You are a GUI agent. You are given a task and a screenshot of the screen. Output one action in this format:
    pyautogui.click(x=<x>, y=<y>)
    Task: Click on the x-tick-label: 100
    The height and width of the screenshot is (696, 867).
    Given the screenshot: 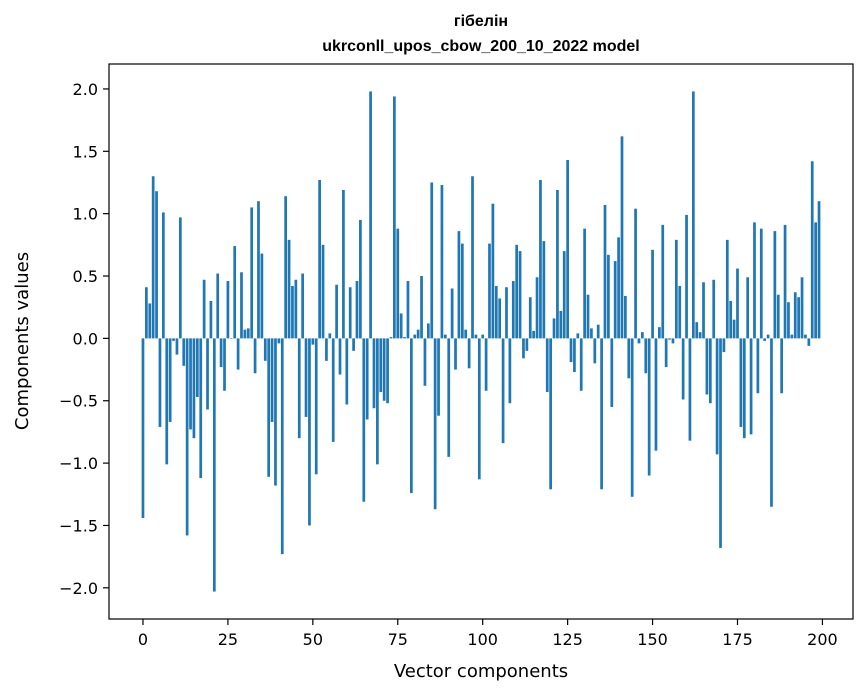 What is the action you would take?
    pyautogui.click(x=482, y=639)
    